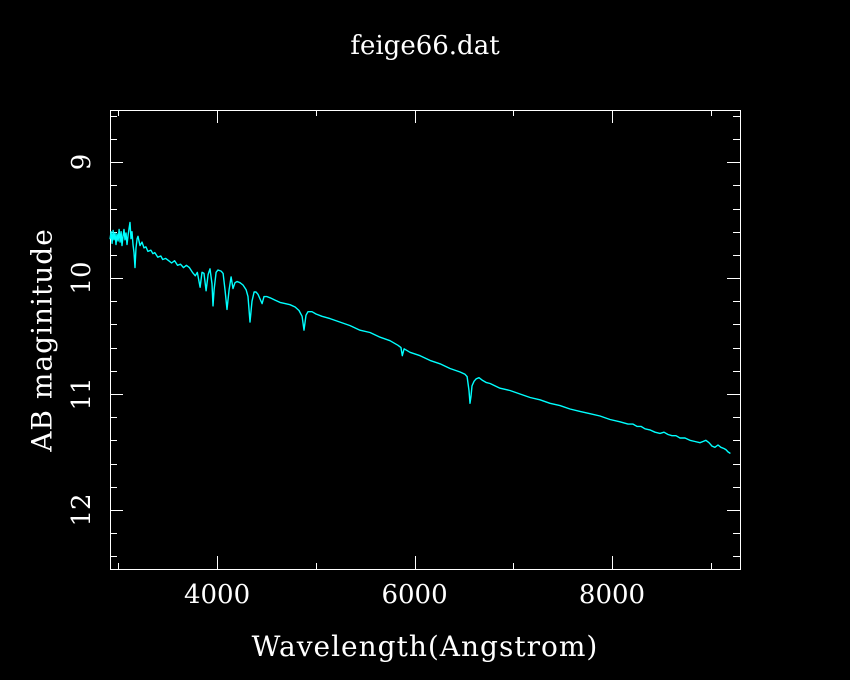 The width and height of the screenshot is (850, 680). What do you see at coordinates (82, 162) in the screenshot?
I see `y-tick-label: 9` at bounding box center [82, 162].